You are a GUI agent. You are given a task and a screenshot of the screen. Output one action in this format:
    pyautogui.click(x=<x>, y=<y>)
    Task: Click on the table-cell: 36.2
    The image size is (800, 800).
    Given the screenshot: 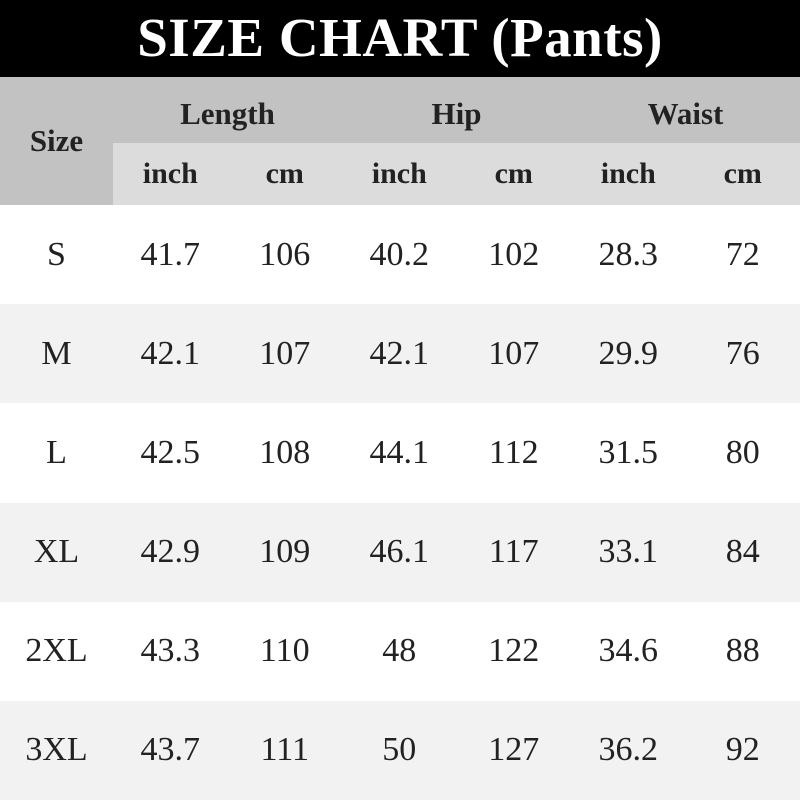 What is the action you would take?
    pyautogui.click(x=628, y=750)
    